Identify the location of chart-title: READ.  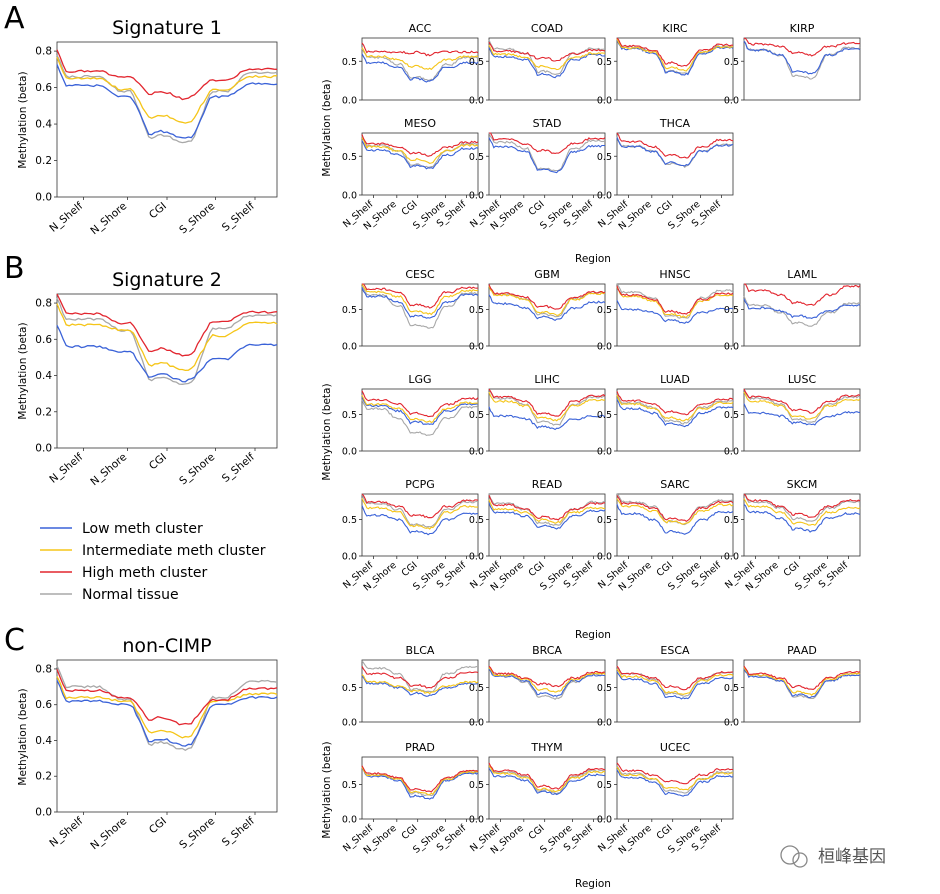
(547, 484).